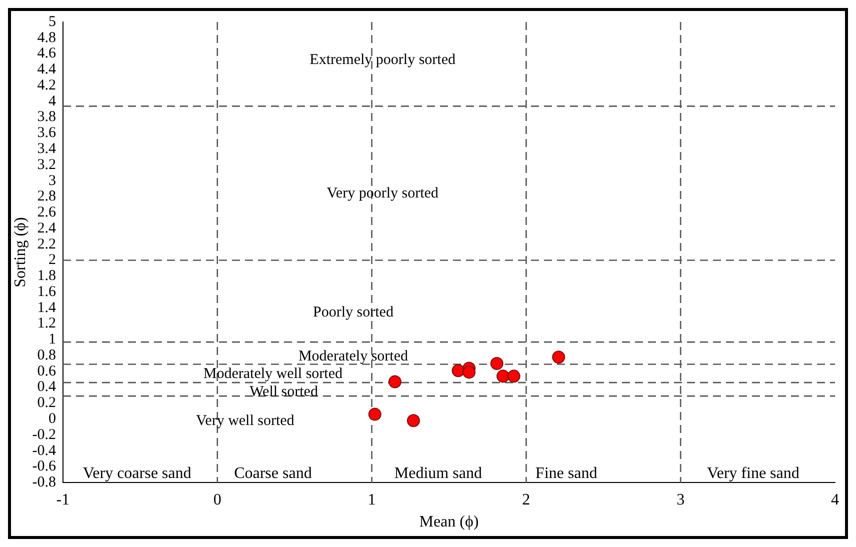  What do you see at coordinates (383, 60) in the screenshot?
I see `annotation: Extremely poorly sorted` at bounding box center [383, 60].